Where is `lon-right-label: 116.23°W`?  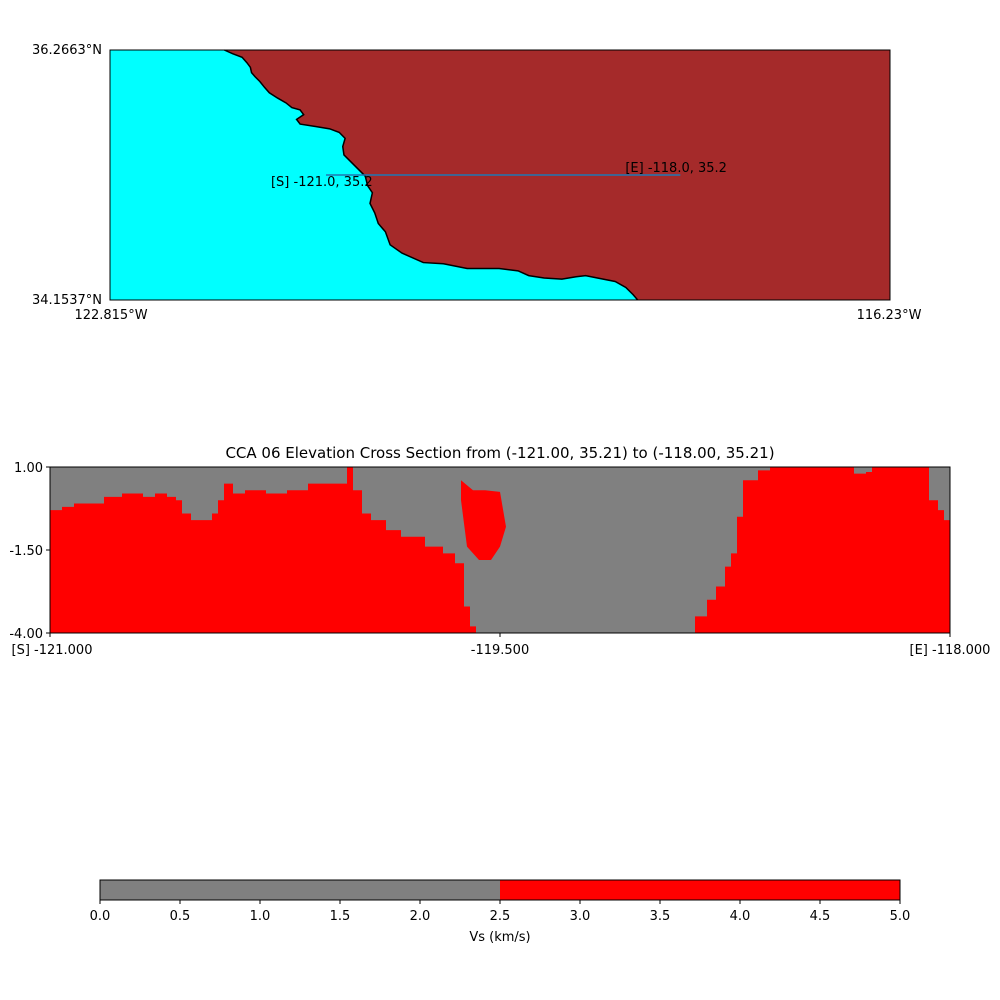
lon-right-label: 116.23°W is located at coordinates (889, 315).